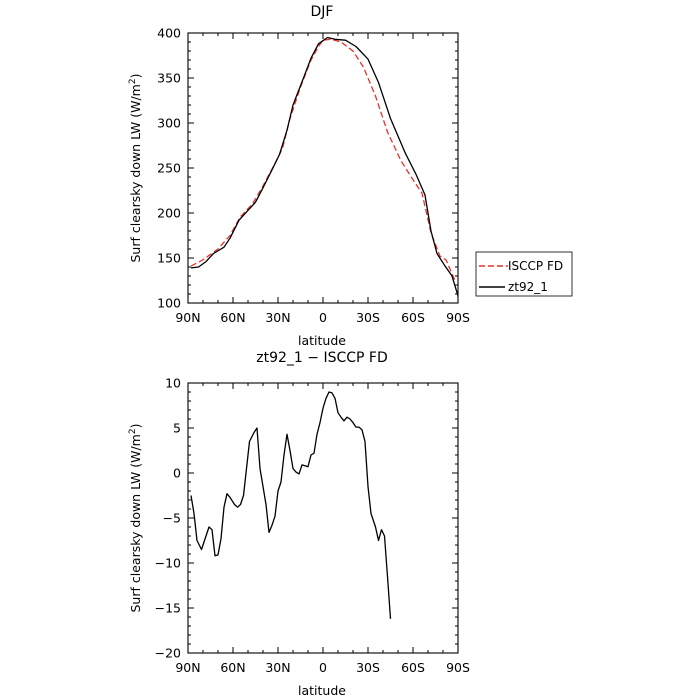 This screenshot has width=700, height=700. Describe the element at coordinates (169, 123) in the screenshot. I see `y-tick-label: 300` at that location.